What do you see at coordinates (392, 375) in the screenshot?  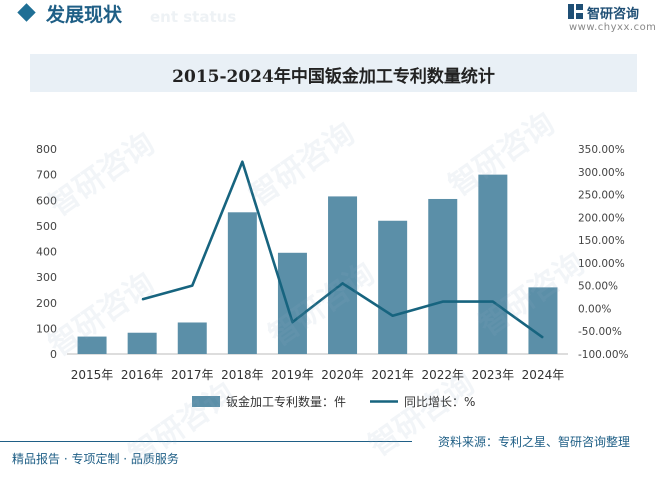 I see `x-axis-tick-label: 2021年` at bounding box center [392, 375].